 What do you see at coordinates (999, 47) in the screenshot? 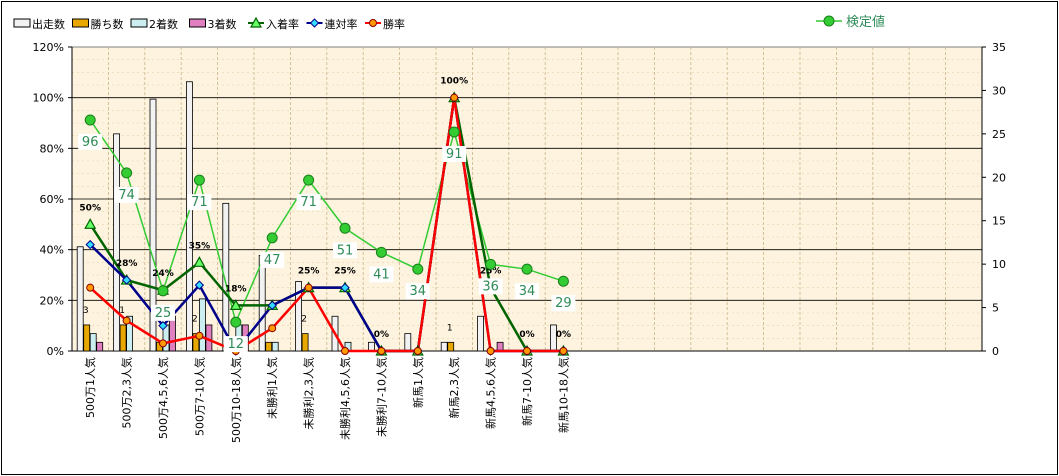
I see `right-axis-tick-label: 35` at bounding box center [999, 47].